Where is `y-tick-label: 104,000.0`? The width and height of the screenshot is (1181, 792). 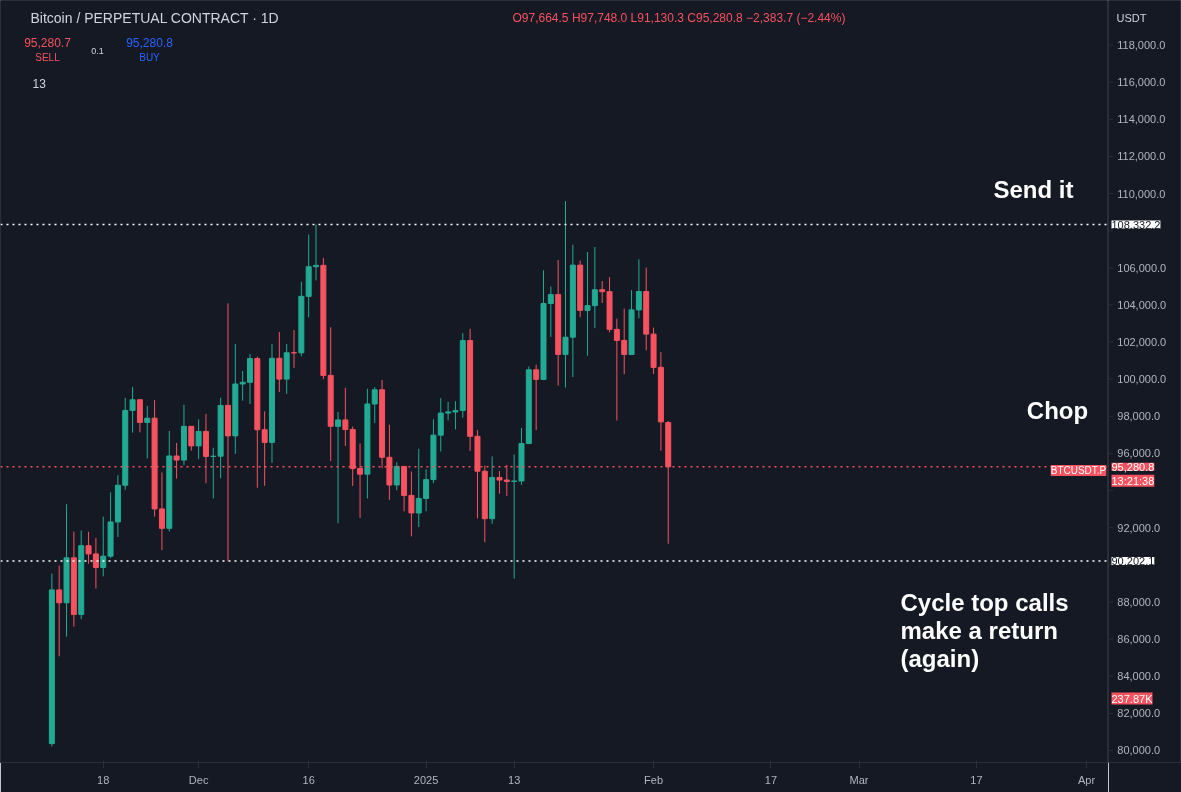 y-tick-label: 104,000.0 is located at coordinates (1142, 304).